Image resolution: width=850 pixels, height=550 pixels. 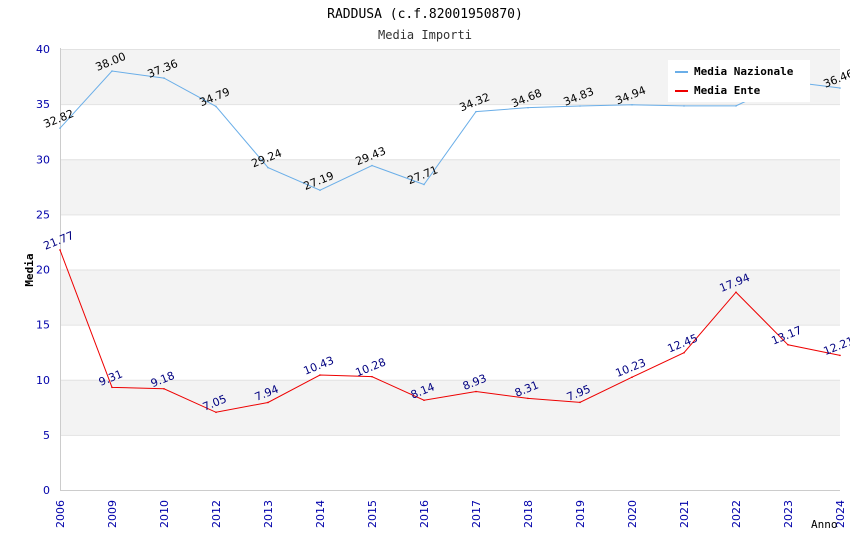 I want to click on x-axis-title: Anno, so click(x=824, y=524).